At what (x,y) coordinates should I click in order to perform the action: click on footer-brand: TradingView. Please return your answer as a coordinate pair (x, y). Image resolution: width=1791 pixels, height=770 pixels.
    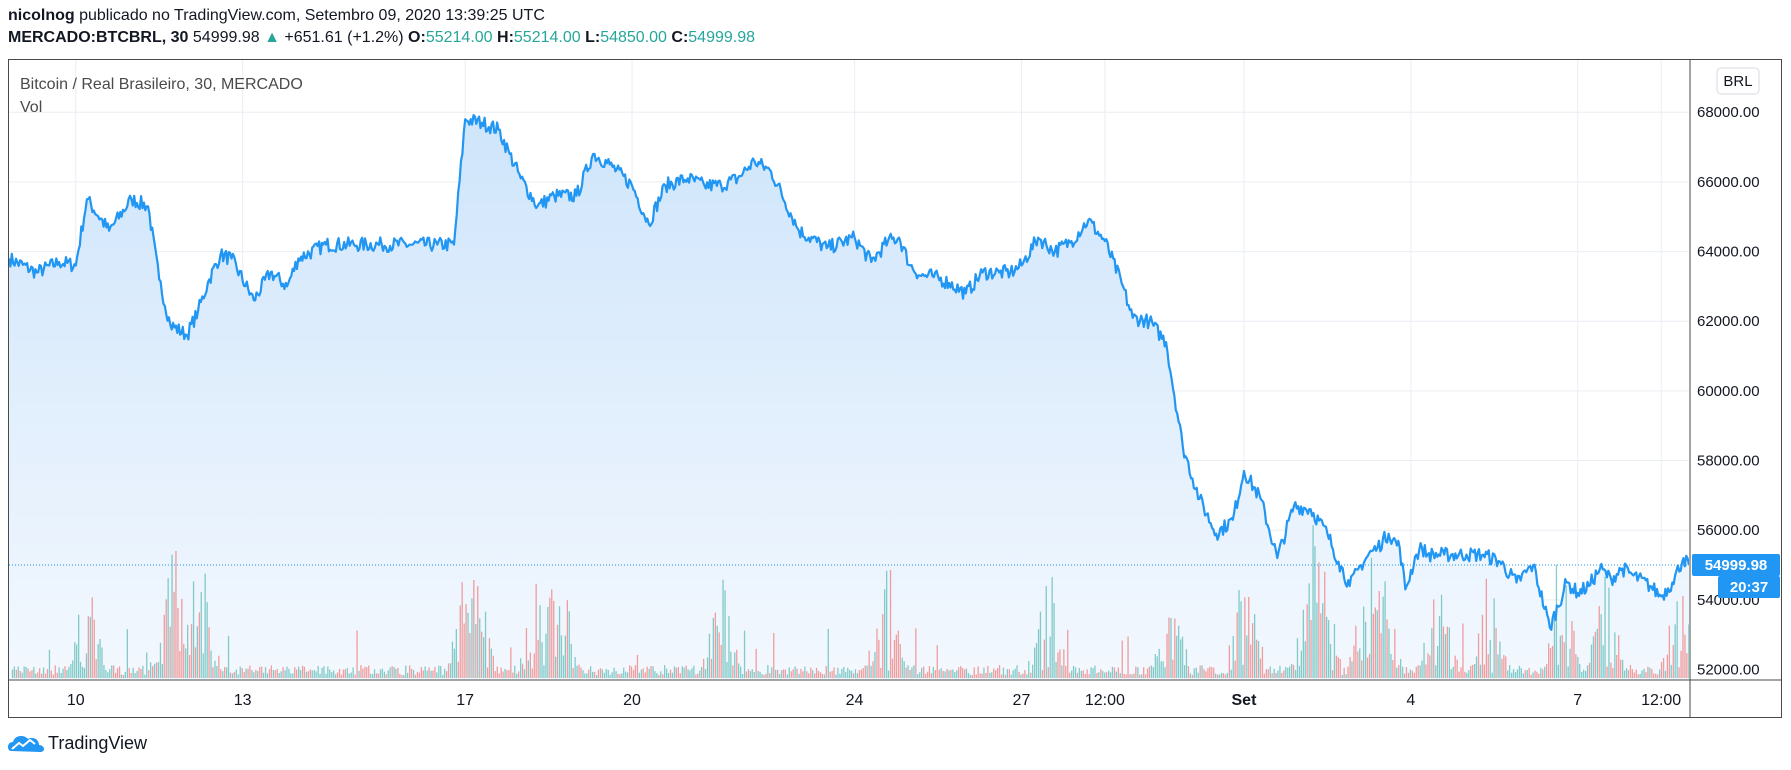
    Looking at the image, I should click on (77, 743).